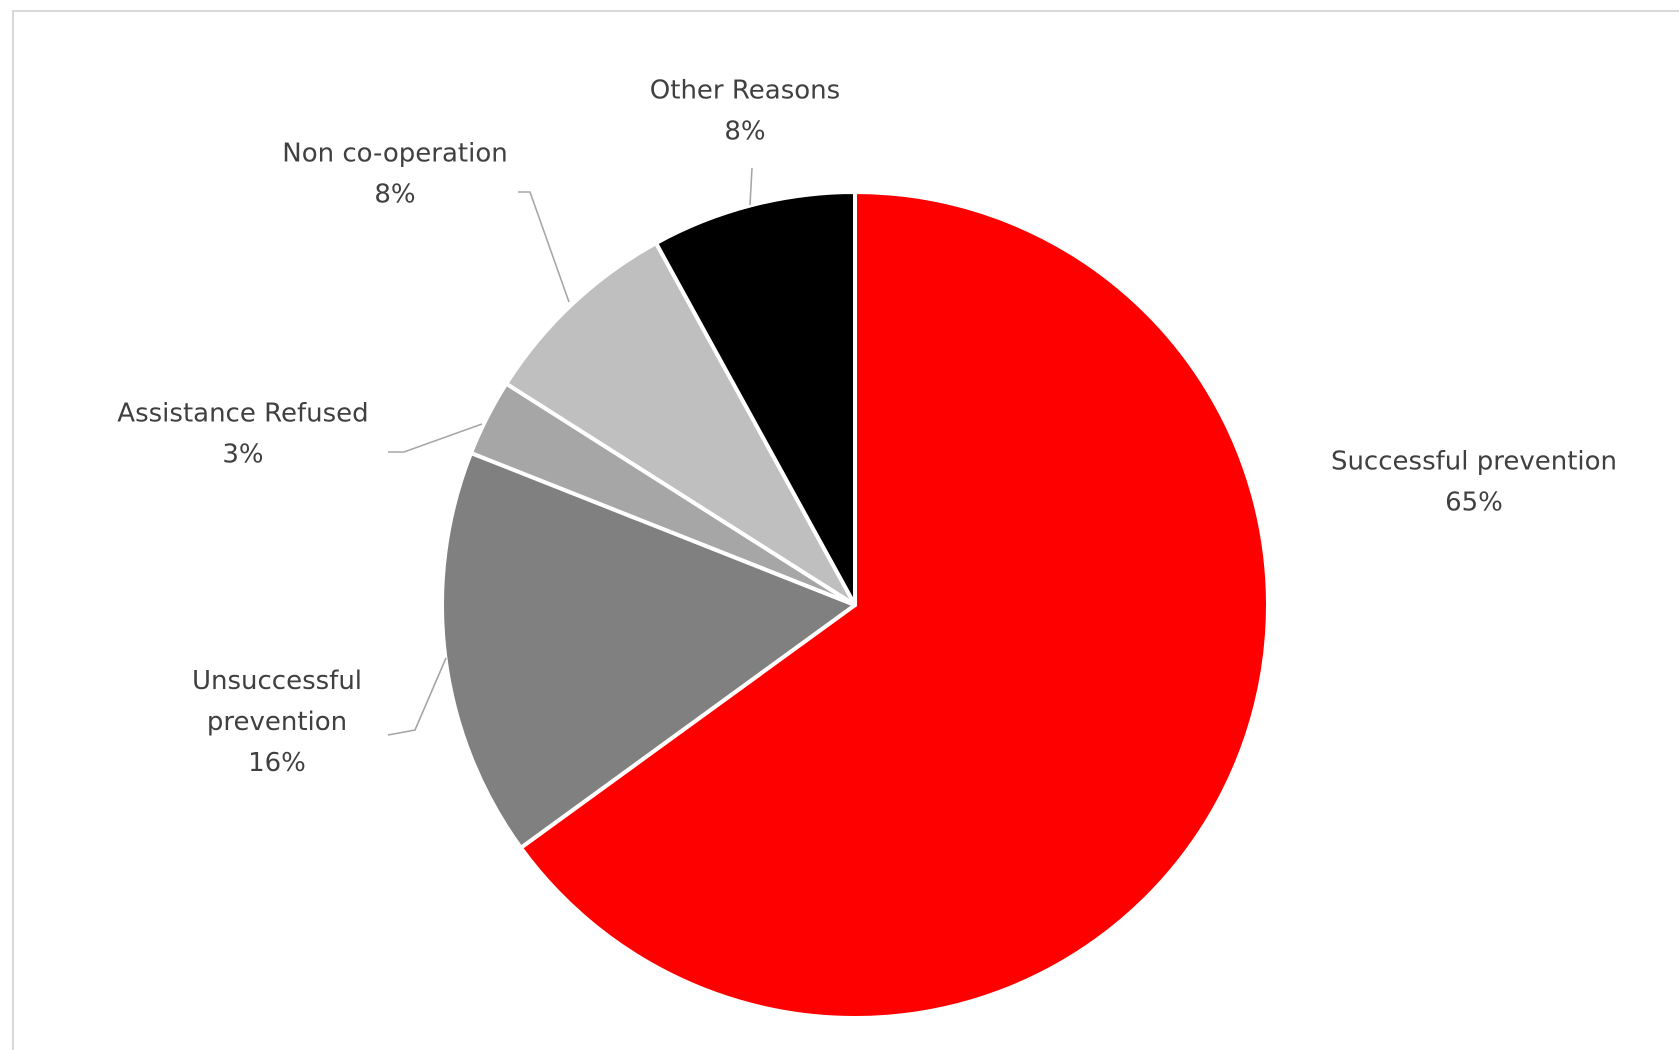 The height and width of the screenshot is (1050, 1679). Describe the element at coordinates (417, 696) in the screenshot. I see `leader-line-unsuccessful-prevention` at that location.